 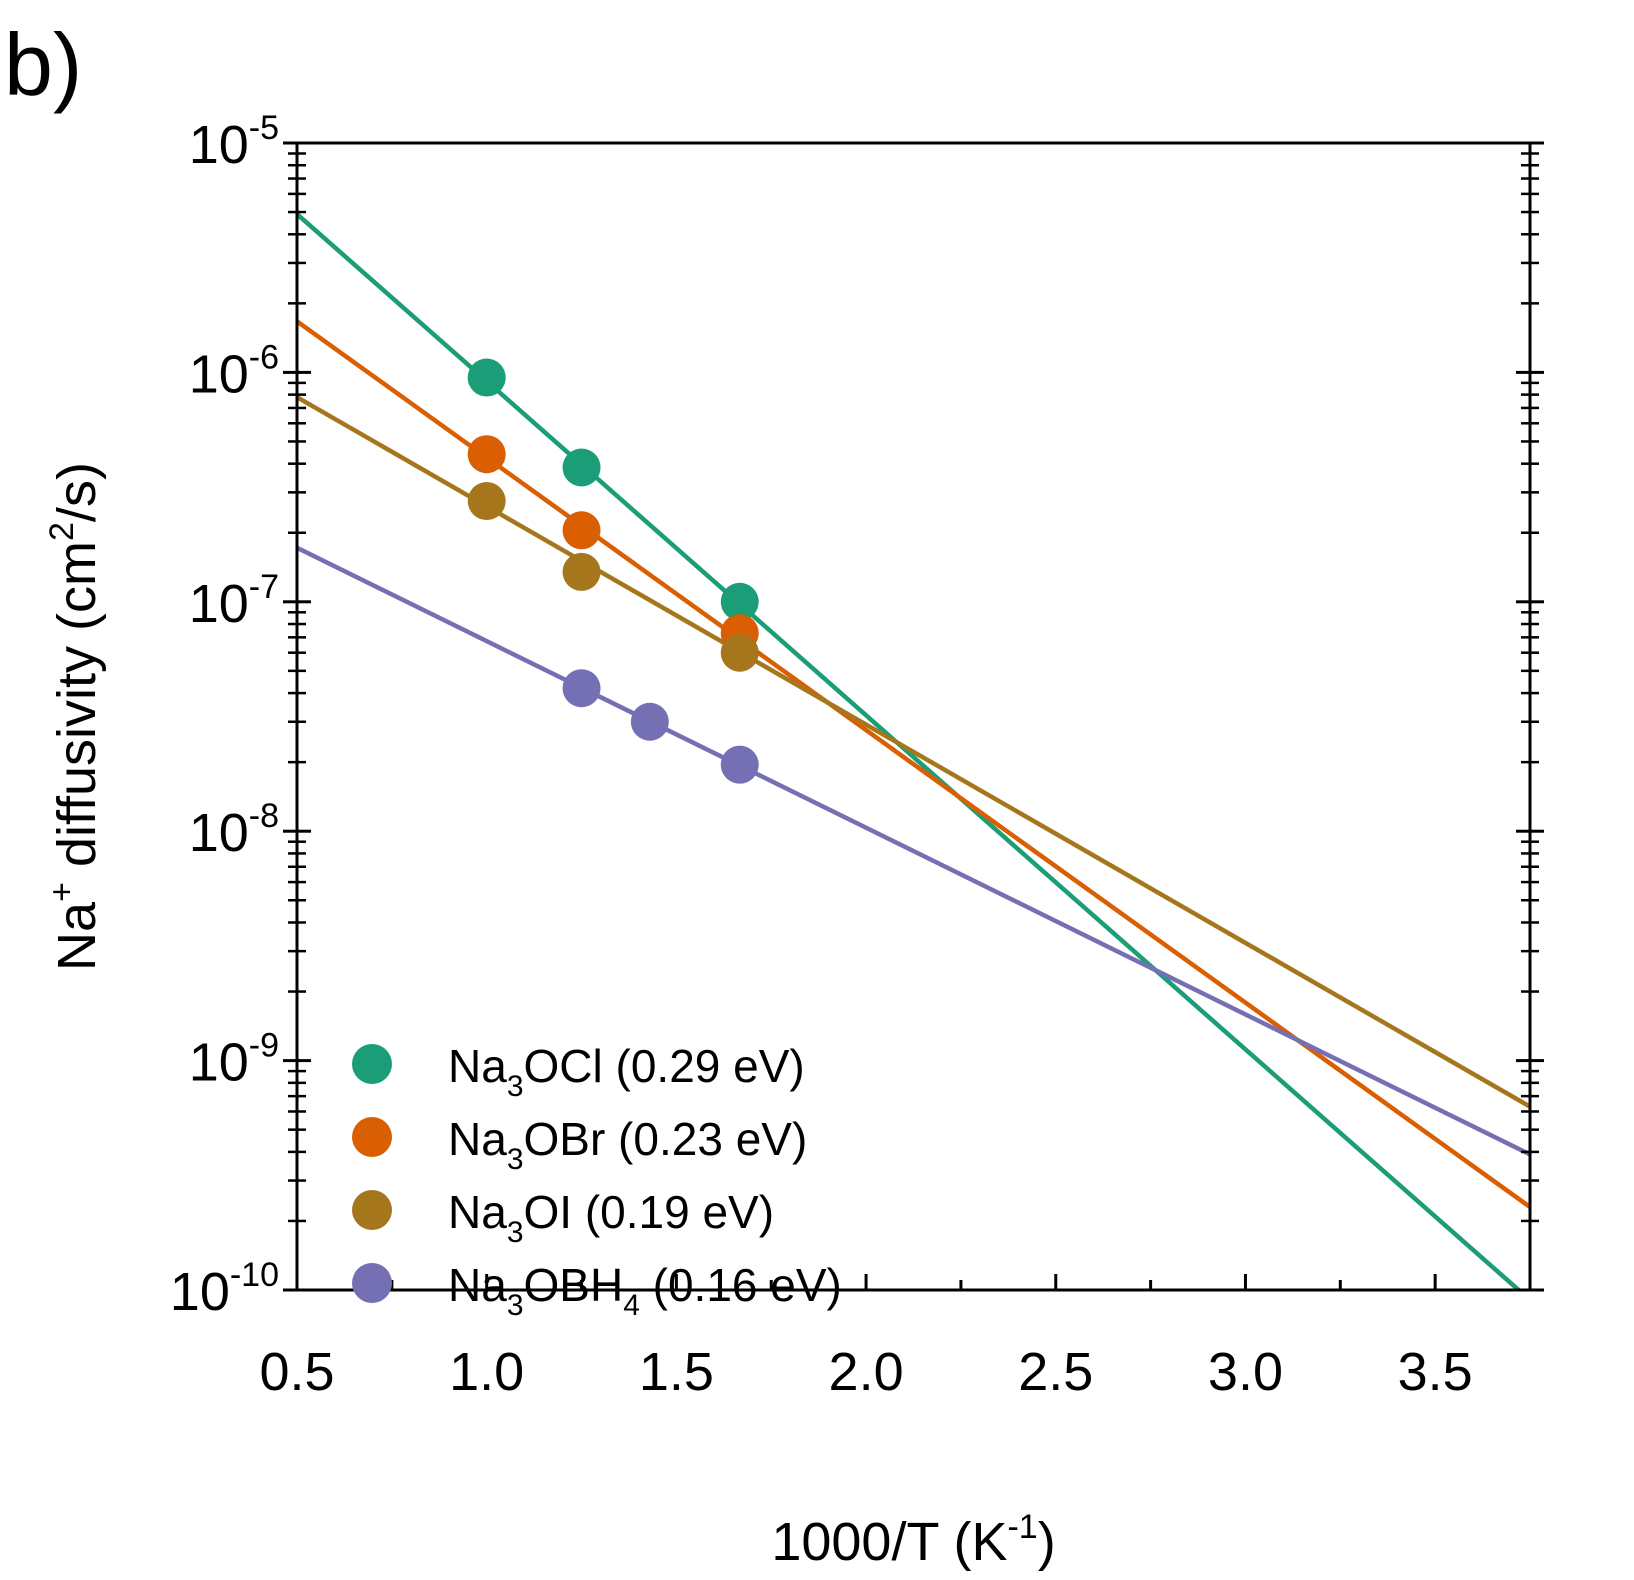 What do you see at coordinates (1435, 1372) in the screenshot?
I see `x-tick-label: 3.5` at bounding box center [1435, 1372].